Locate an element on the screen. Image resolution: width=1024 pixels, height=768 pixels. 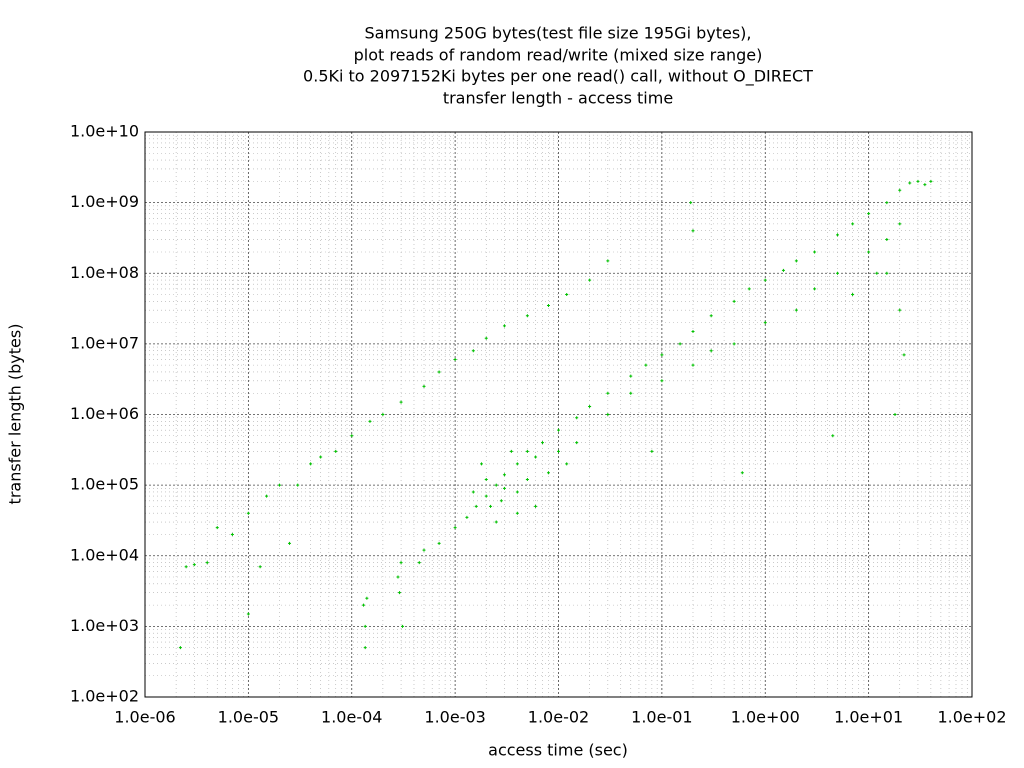
chart-title: transfer length - access time is located at coordinates (558, 98).